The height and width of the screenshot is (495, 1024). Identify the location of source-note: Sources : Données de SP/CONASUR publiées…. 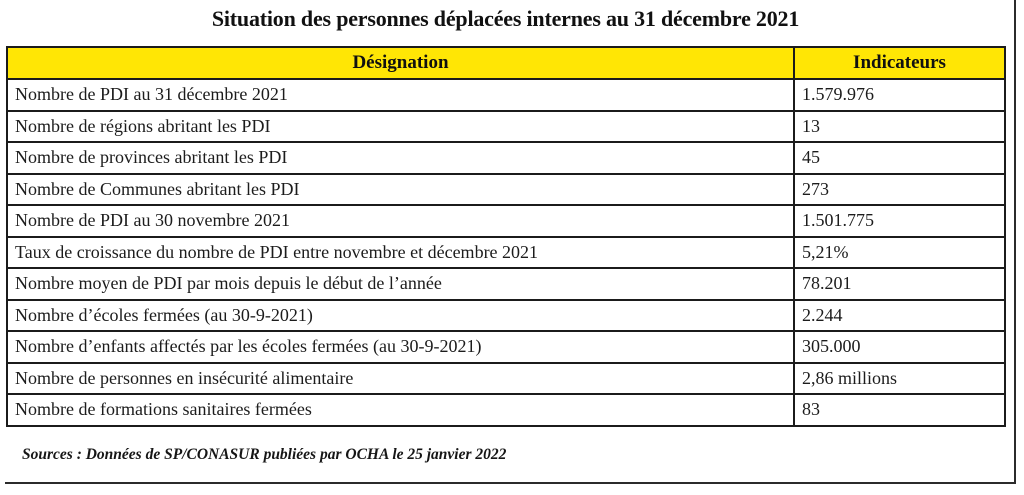
(264, 454).